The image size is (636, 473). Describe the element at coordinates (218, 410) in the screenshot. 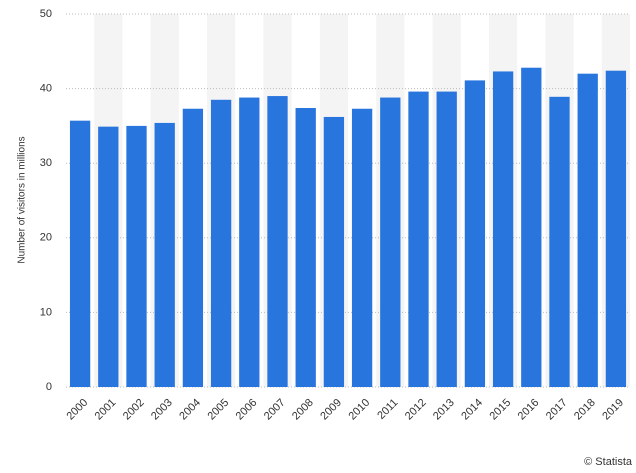

I see `x-tick-label: 2005` at that location.